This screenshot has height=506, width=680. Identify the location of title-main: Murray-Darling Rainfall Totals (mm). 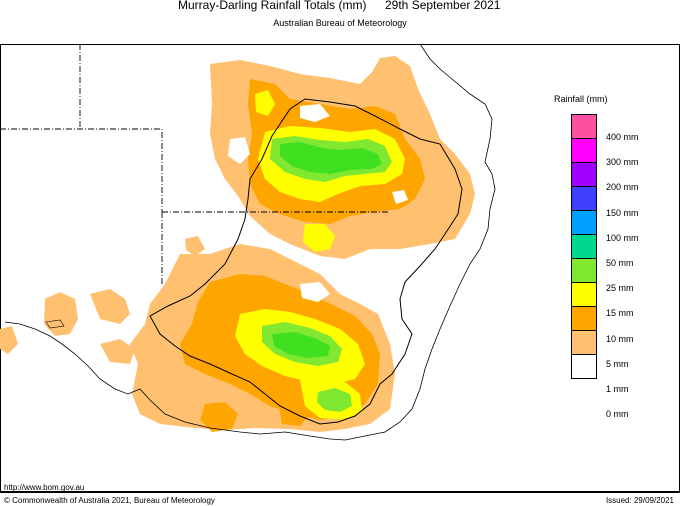
(272, 6).